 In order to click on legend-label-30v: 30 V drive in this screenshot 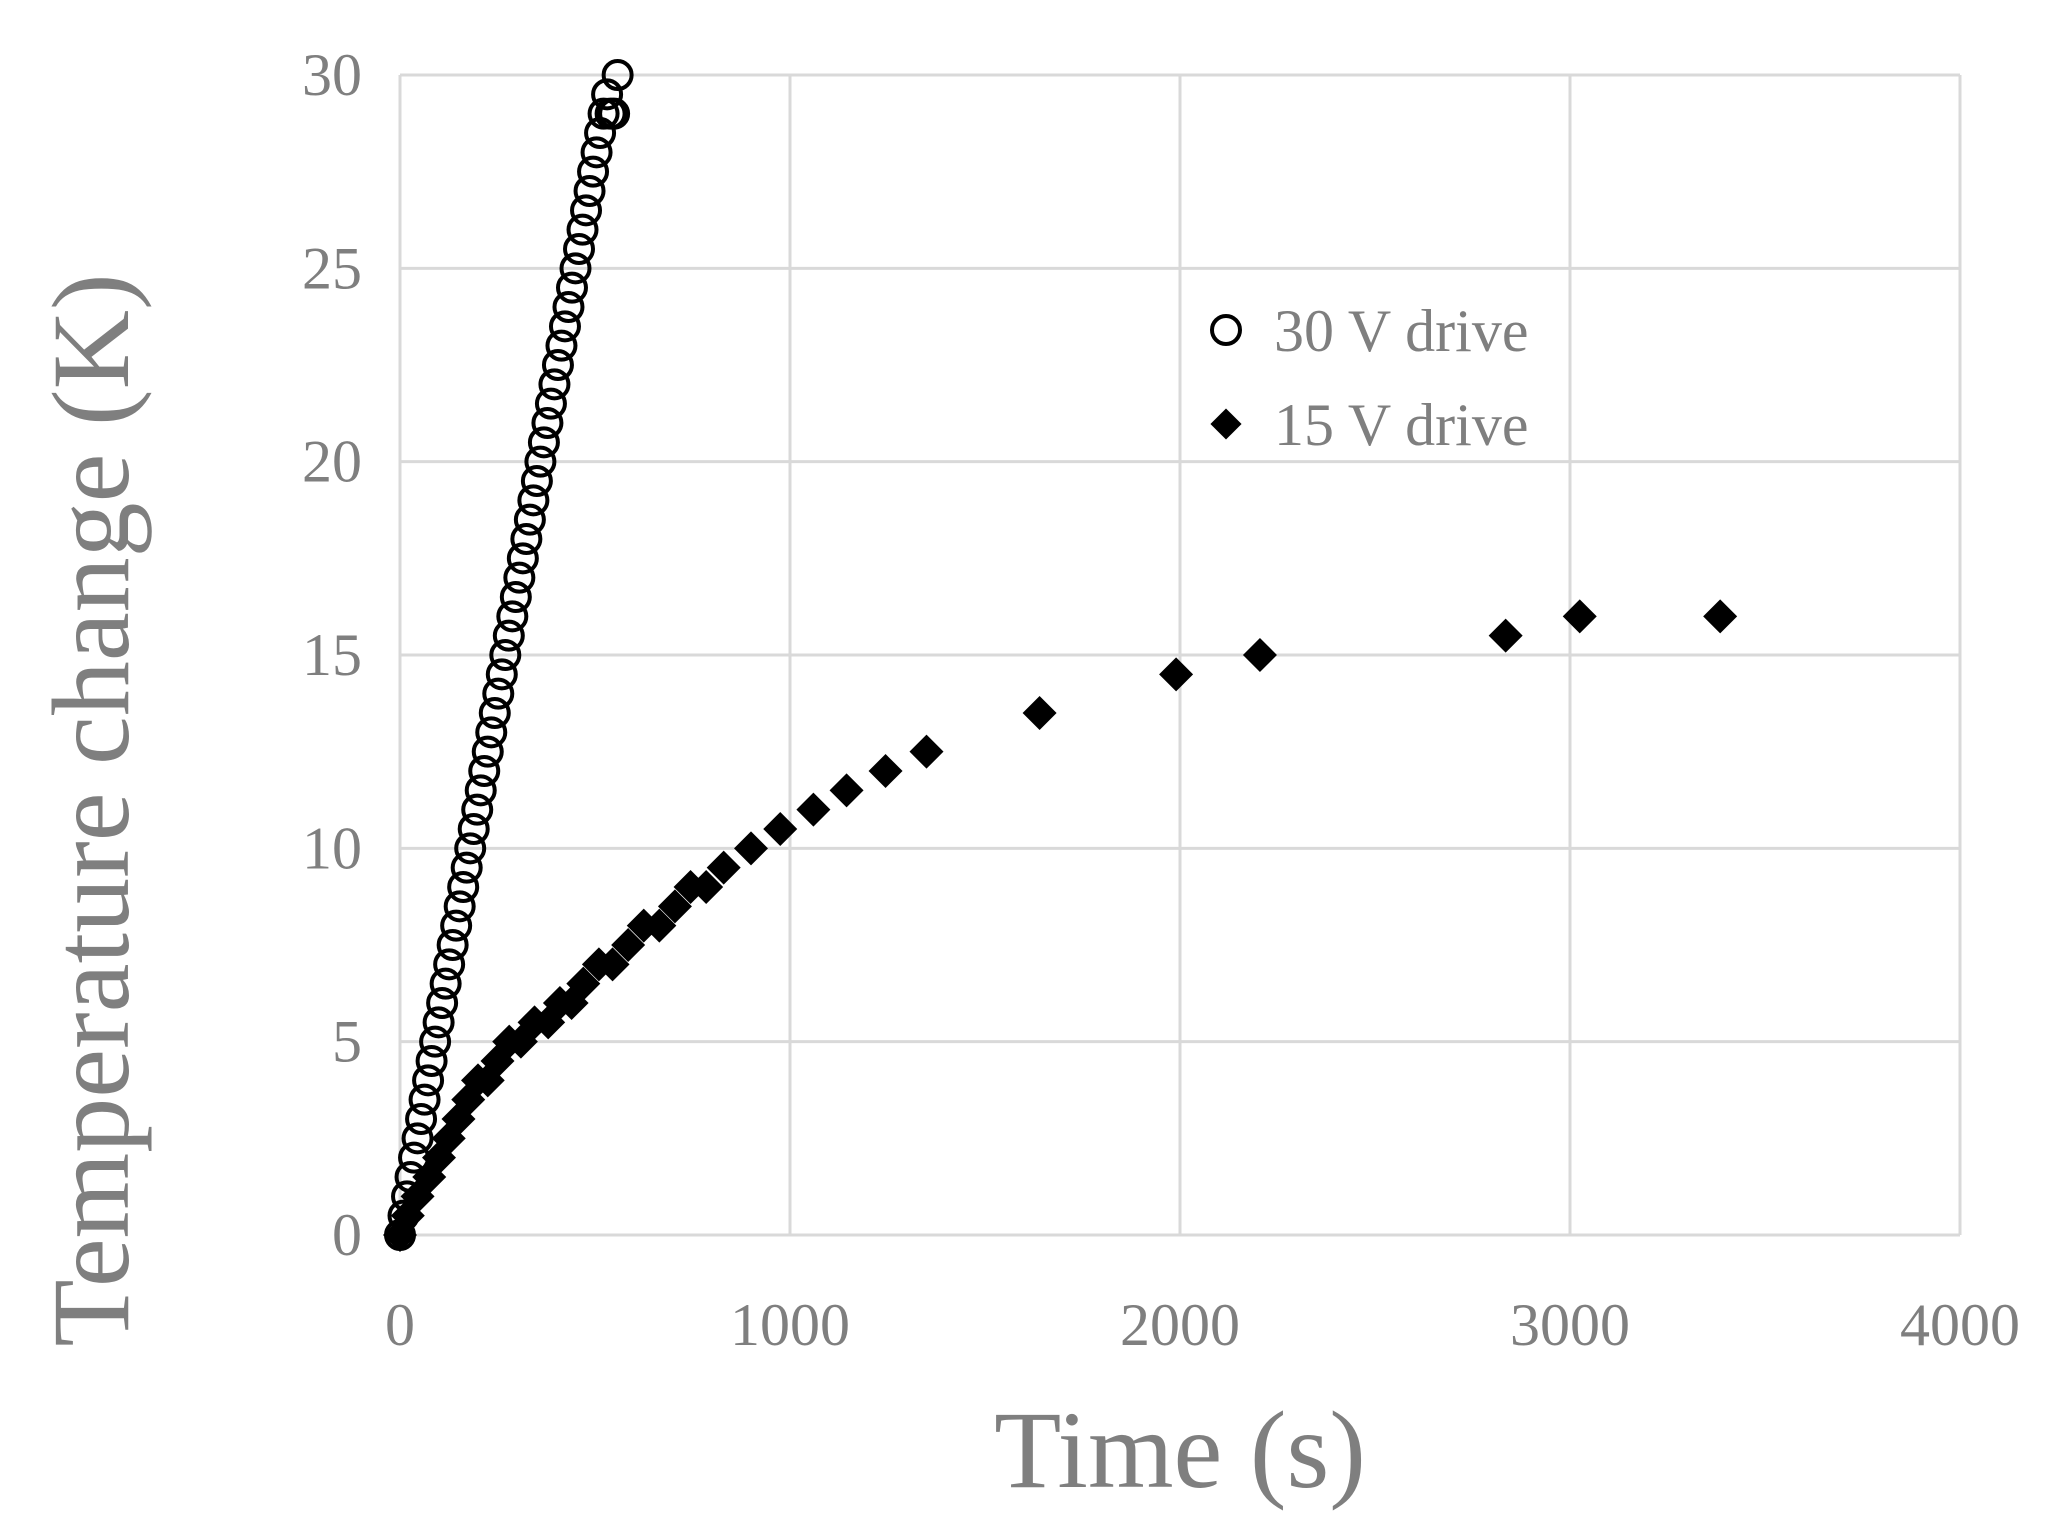, I will do `click(1401, 331)`.